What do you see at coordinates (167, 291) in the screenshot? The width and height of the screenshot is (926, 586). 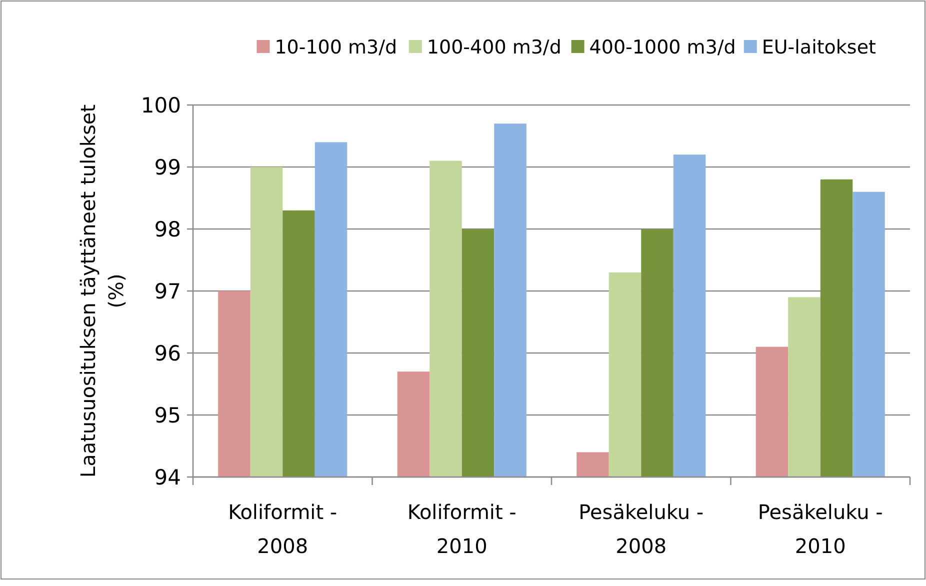 I see `y-tick-label: 97` at bounding box center [167, 291].